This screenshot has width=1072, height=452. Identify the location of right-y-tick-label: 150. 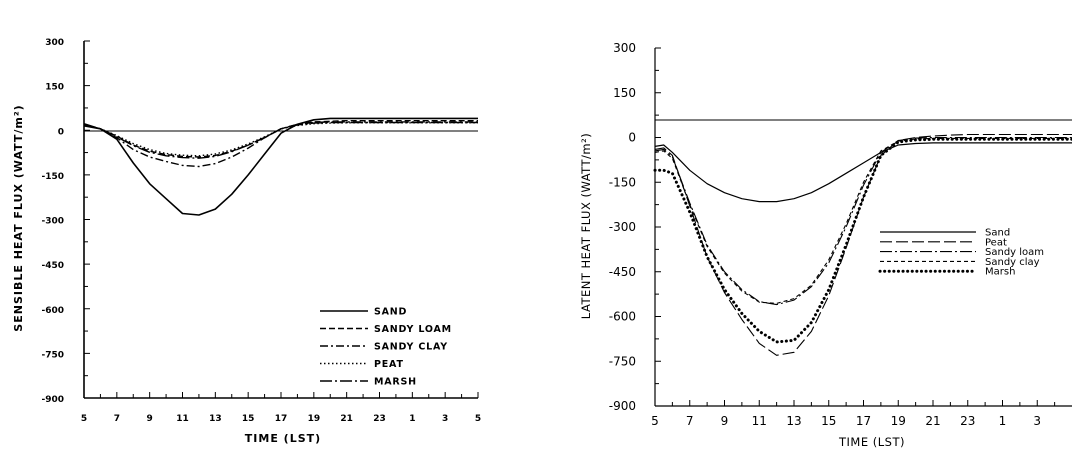
(624, 93).